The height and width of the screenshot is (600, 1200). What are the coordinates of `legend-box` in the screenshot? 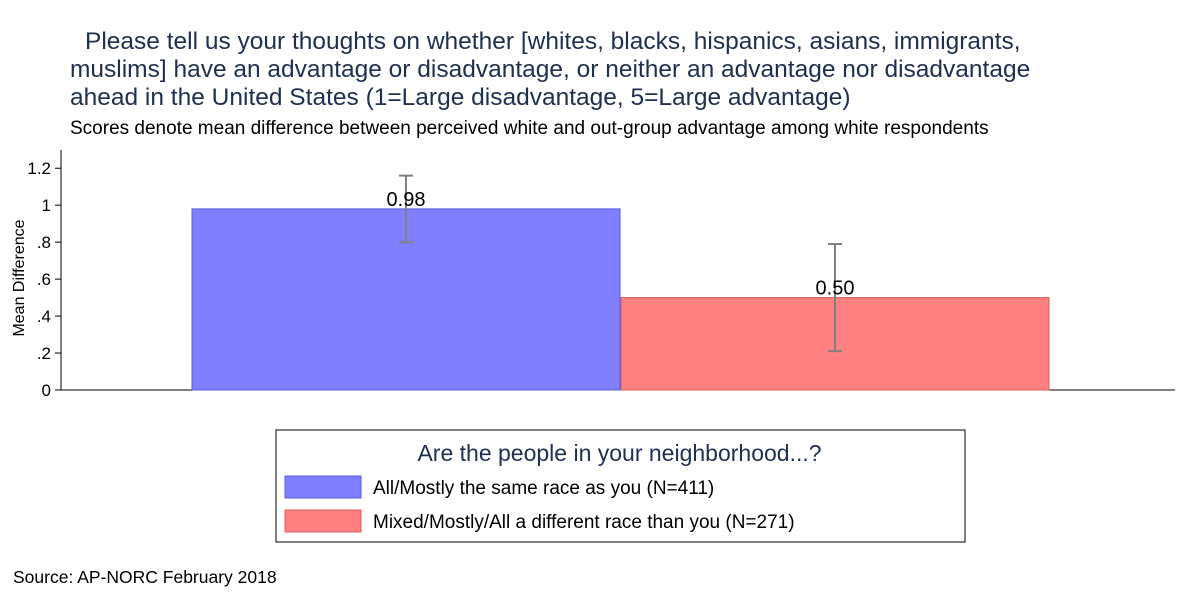 It's located at (620, 486).